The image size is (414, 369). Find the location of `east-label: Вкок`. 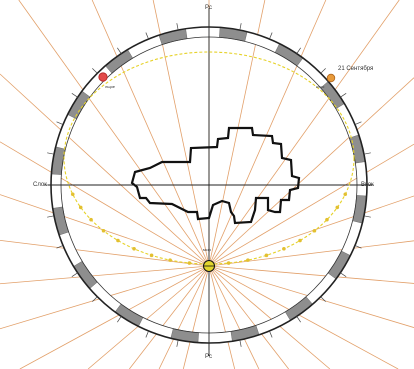

east-label: Вкок is located at coordinates (367, 185).